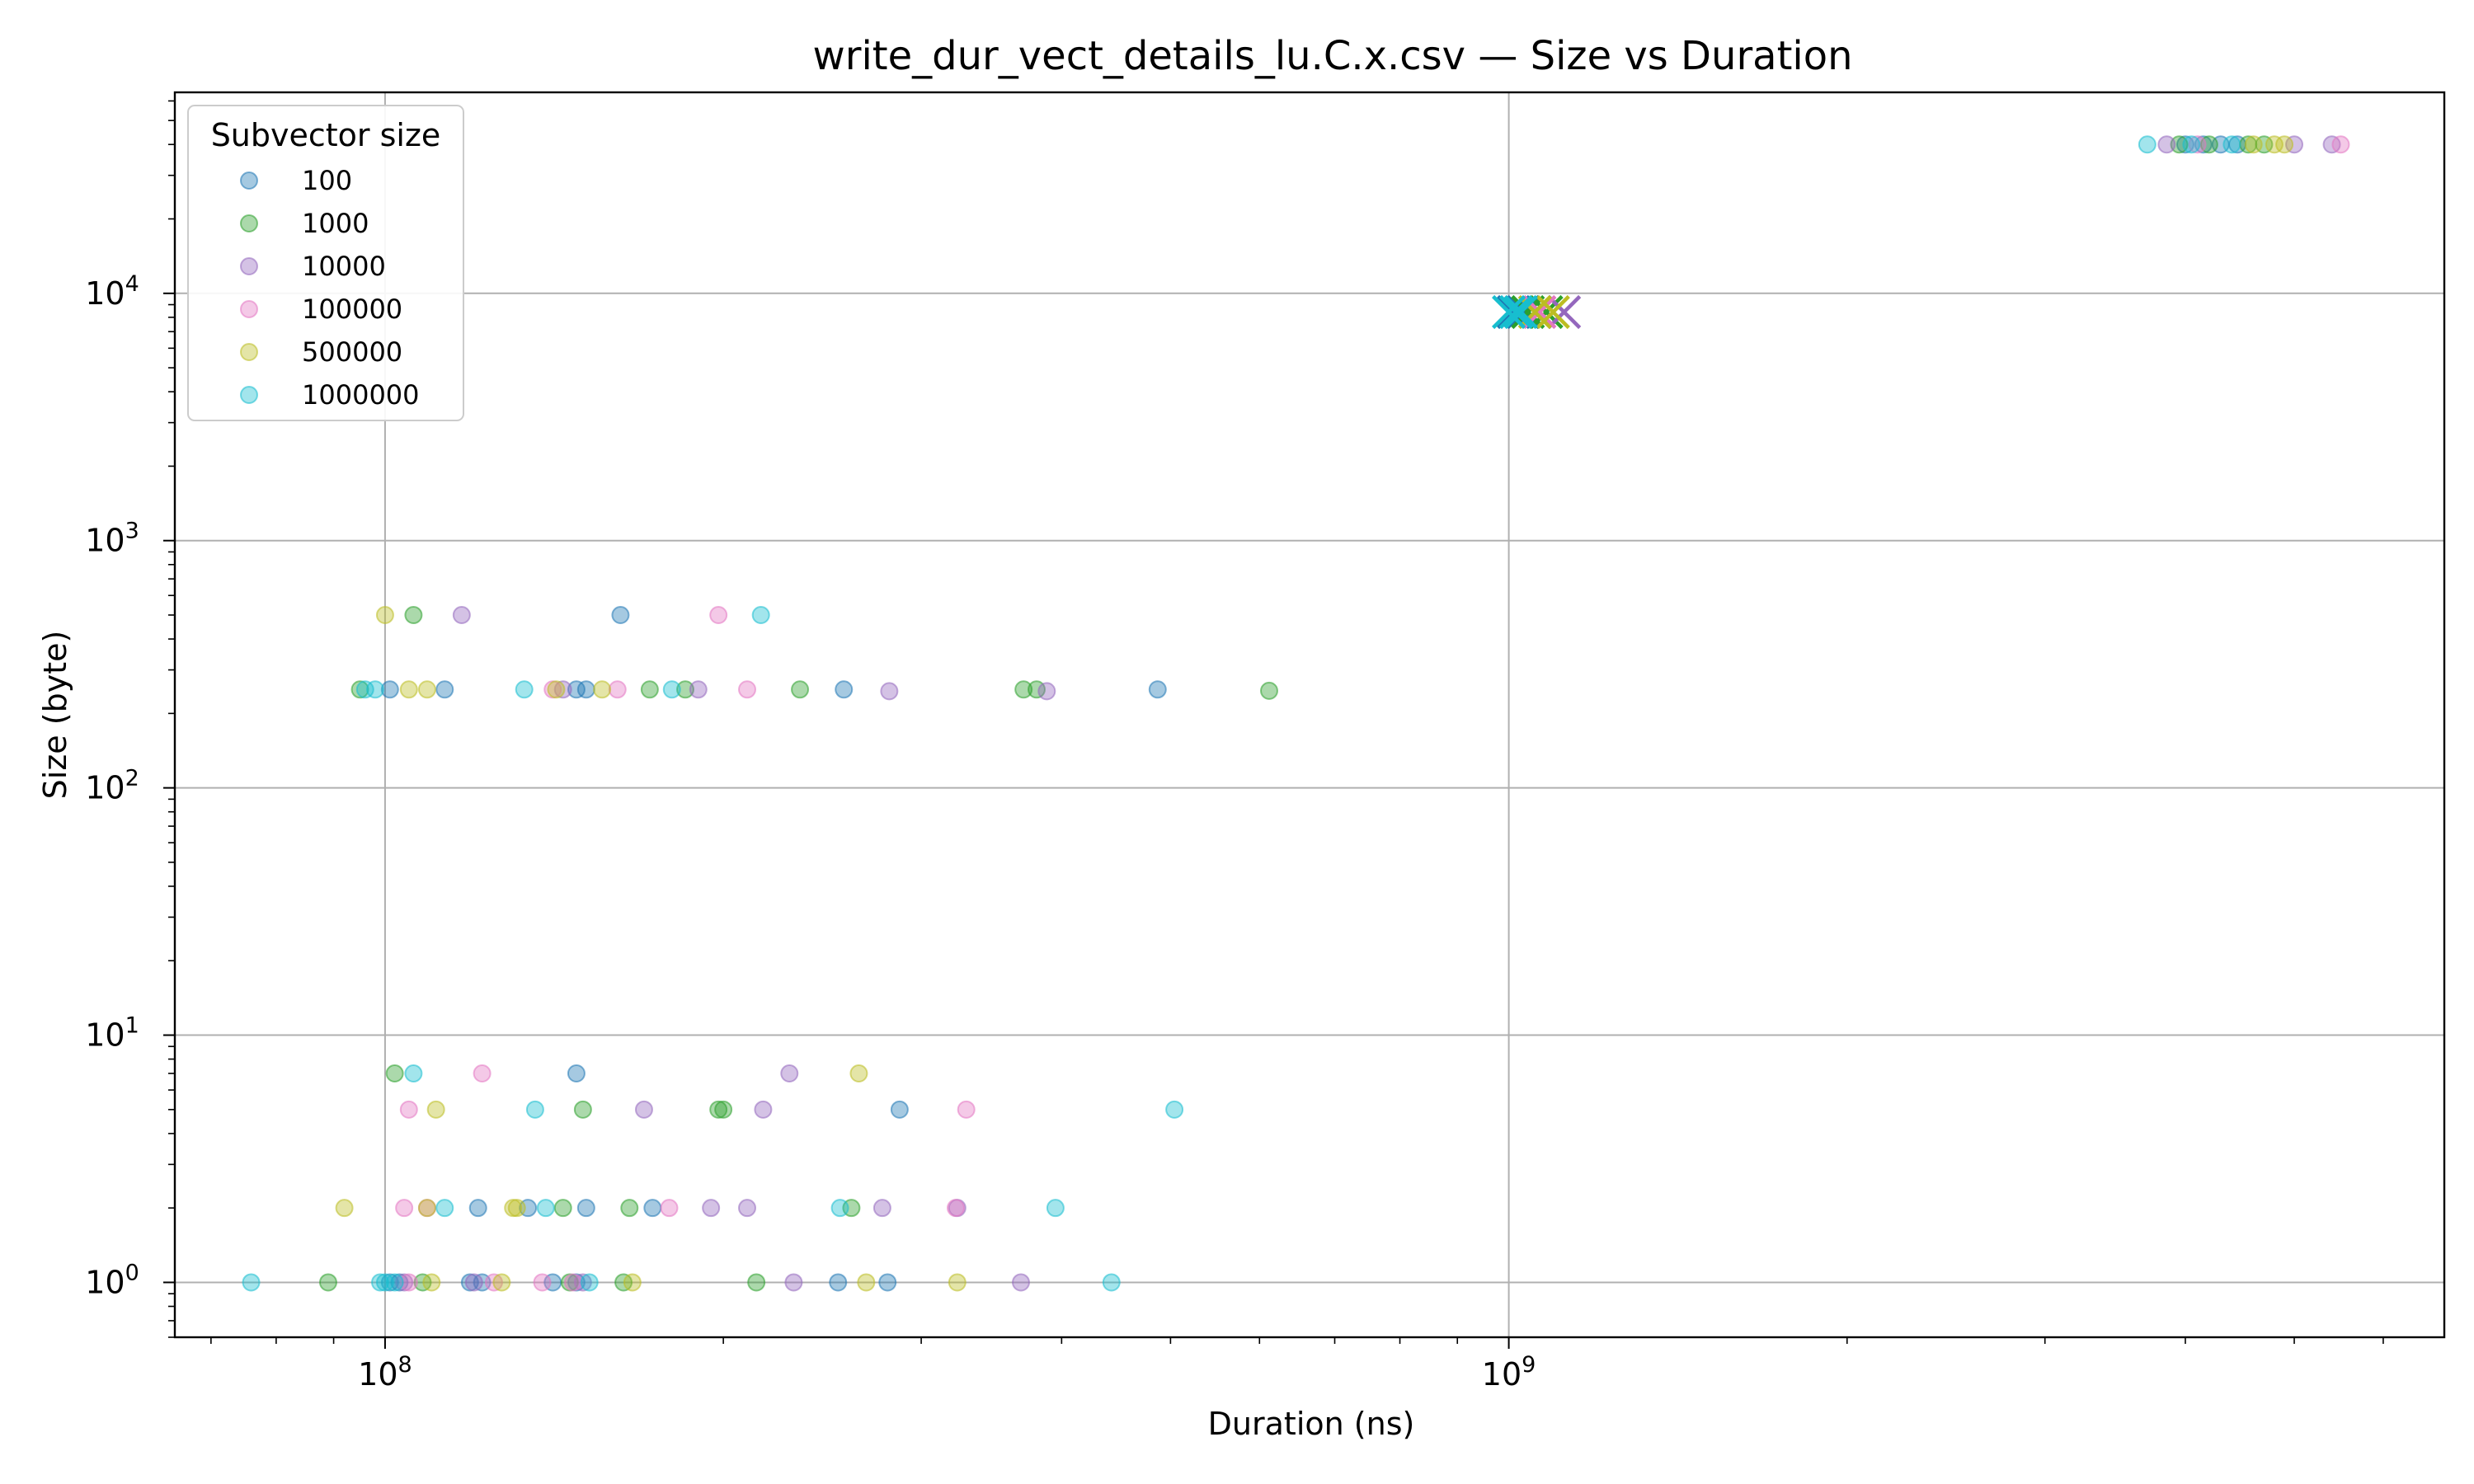 Image resolution: width=2474 pixels, height=1484 pixels. I want to click on legend-items: 100 1000 10000 100000 500000 1000000, so click(330, 288).